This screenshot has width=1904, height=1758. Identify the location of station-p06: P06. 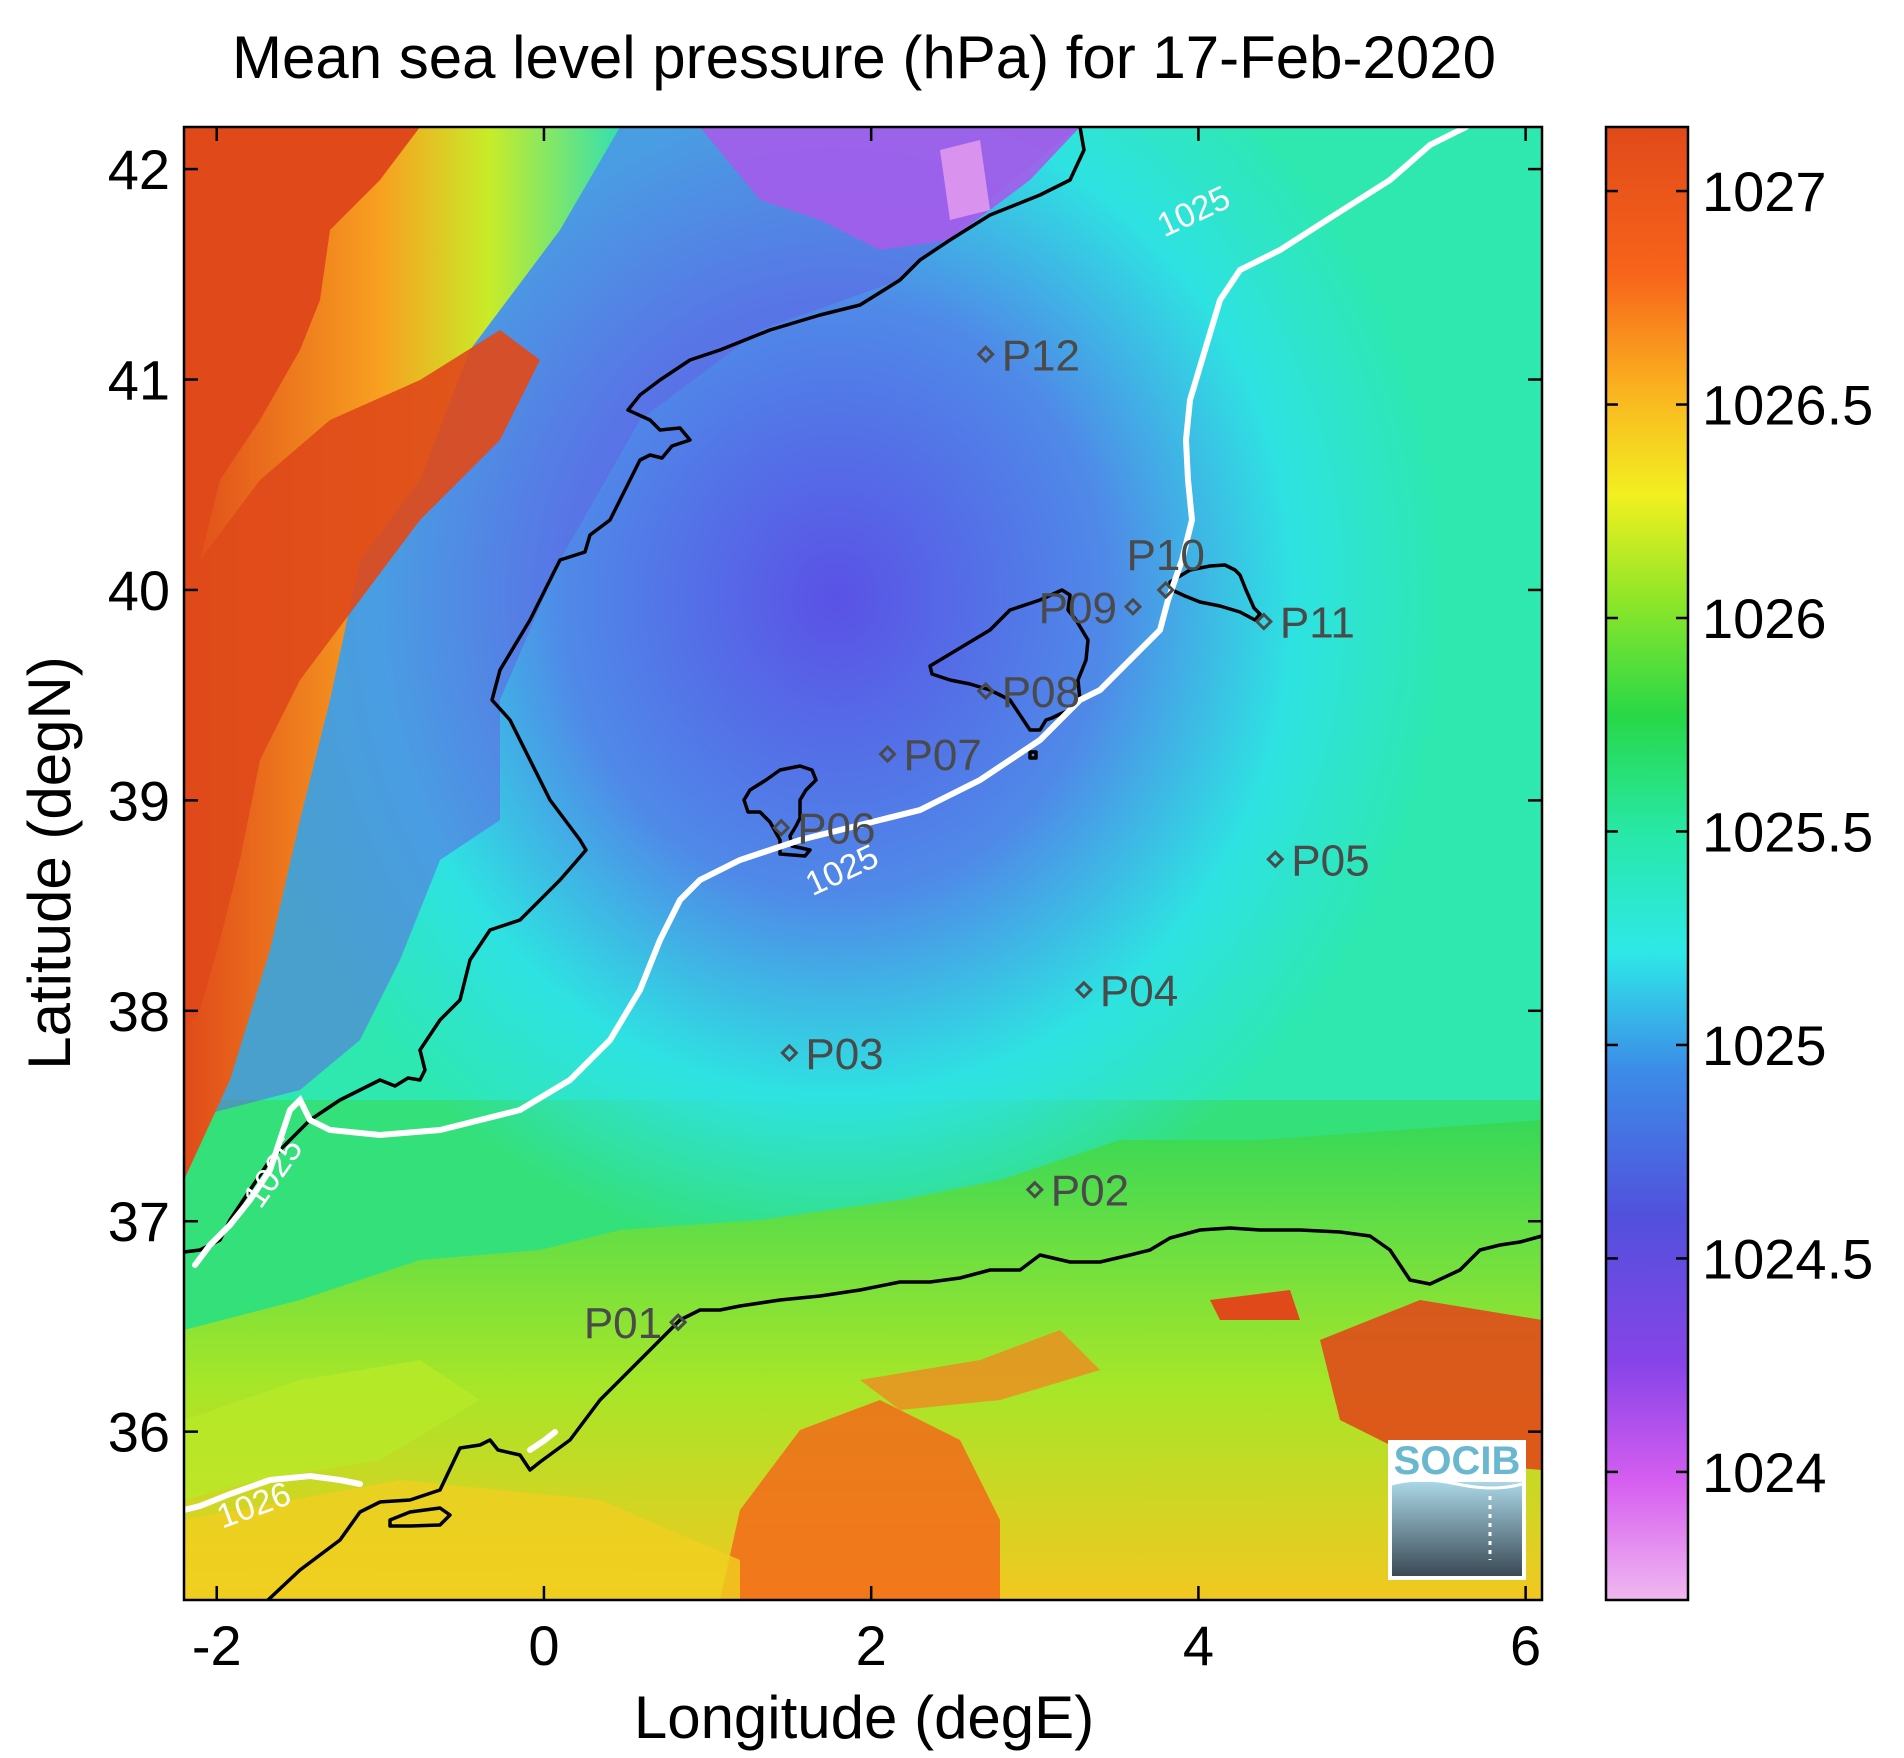
(823, 829).